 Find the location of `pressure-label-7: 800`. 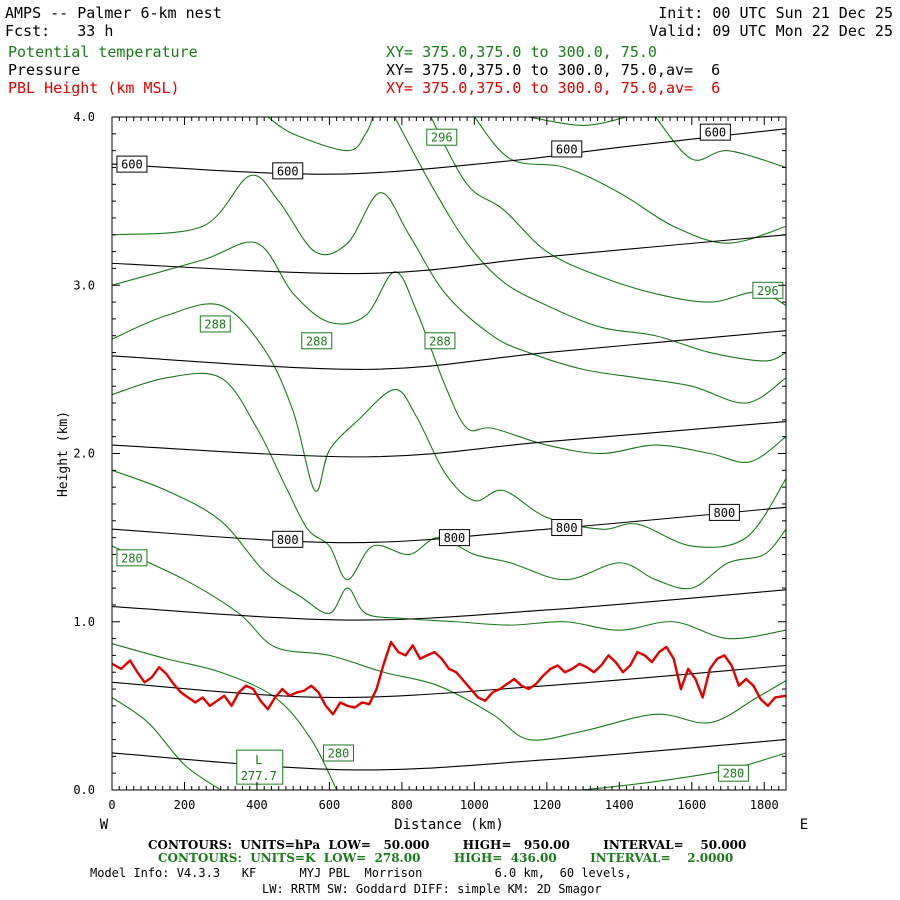

pressure-label-7: 800 is located at coordinates (724, 512).